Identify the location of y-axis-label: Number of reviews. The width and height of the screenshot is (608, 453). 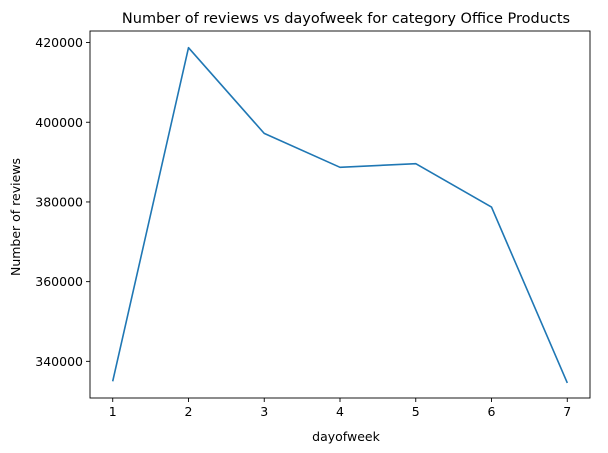
(15, 217).